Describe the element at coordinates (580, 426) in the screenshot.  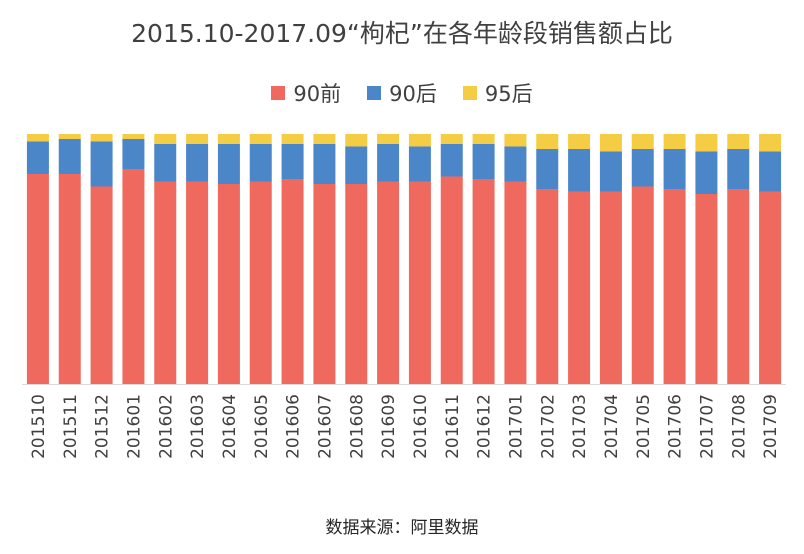
I see `x-tick-label-201703: 201703` at that location.